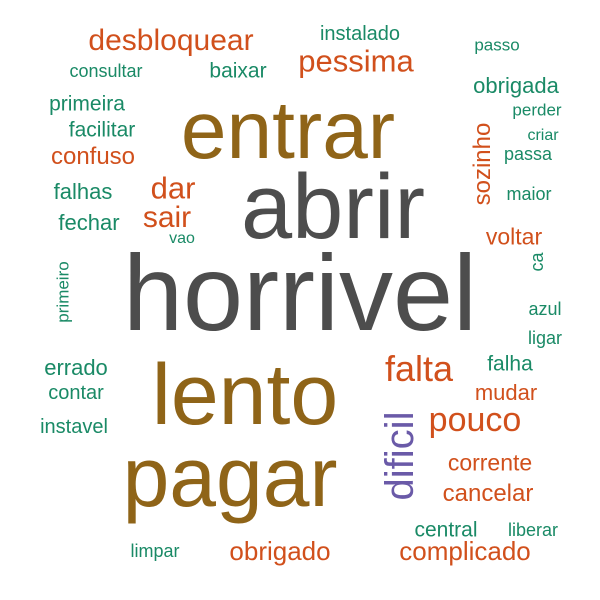 This screenshot has width=600, height=600. Describe the element at coordinates (488, 493) in the screenshot. I see `word-cancelar: cancelar` at that location.